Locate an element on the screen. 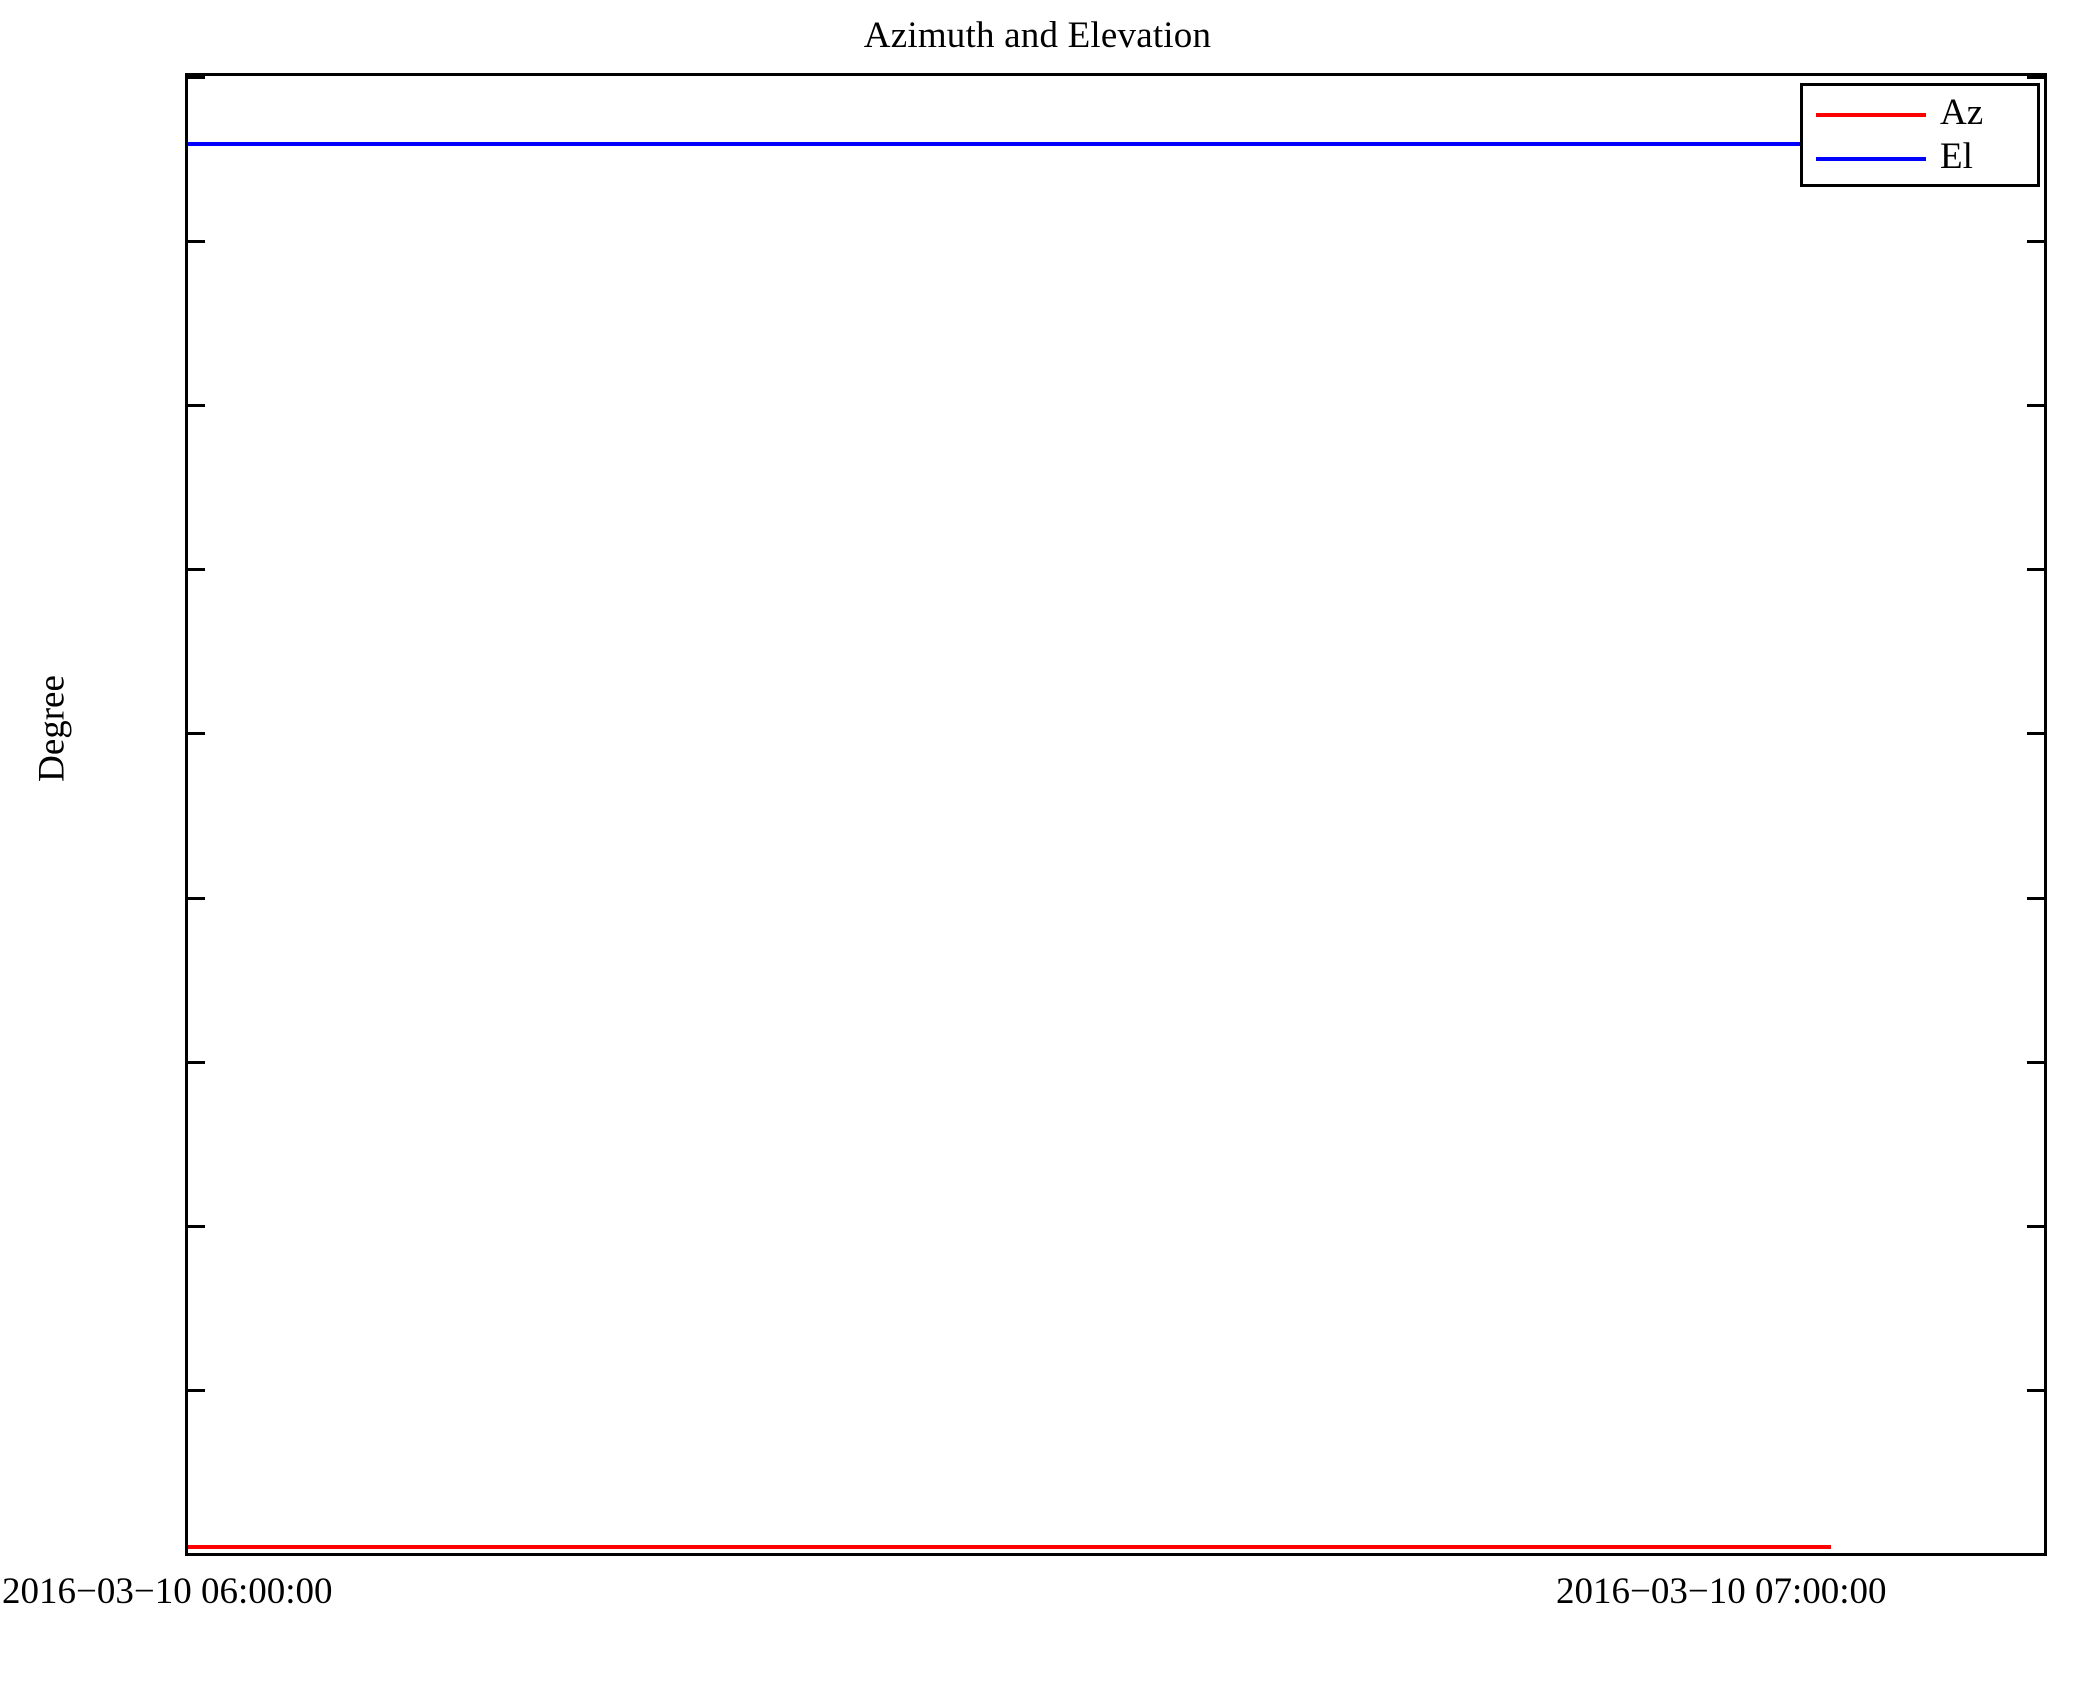  legend-line-swatch-el is located at coordinates (1871, 159).